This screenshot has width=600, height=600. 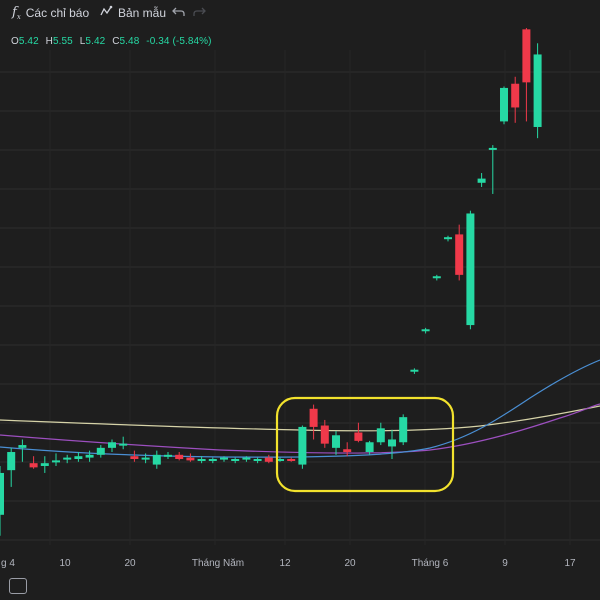 I want to click on open-key: O, so click(x=15, y=41).